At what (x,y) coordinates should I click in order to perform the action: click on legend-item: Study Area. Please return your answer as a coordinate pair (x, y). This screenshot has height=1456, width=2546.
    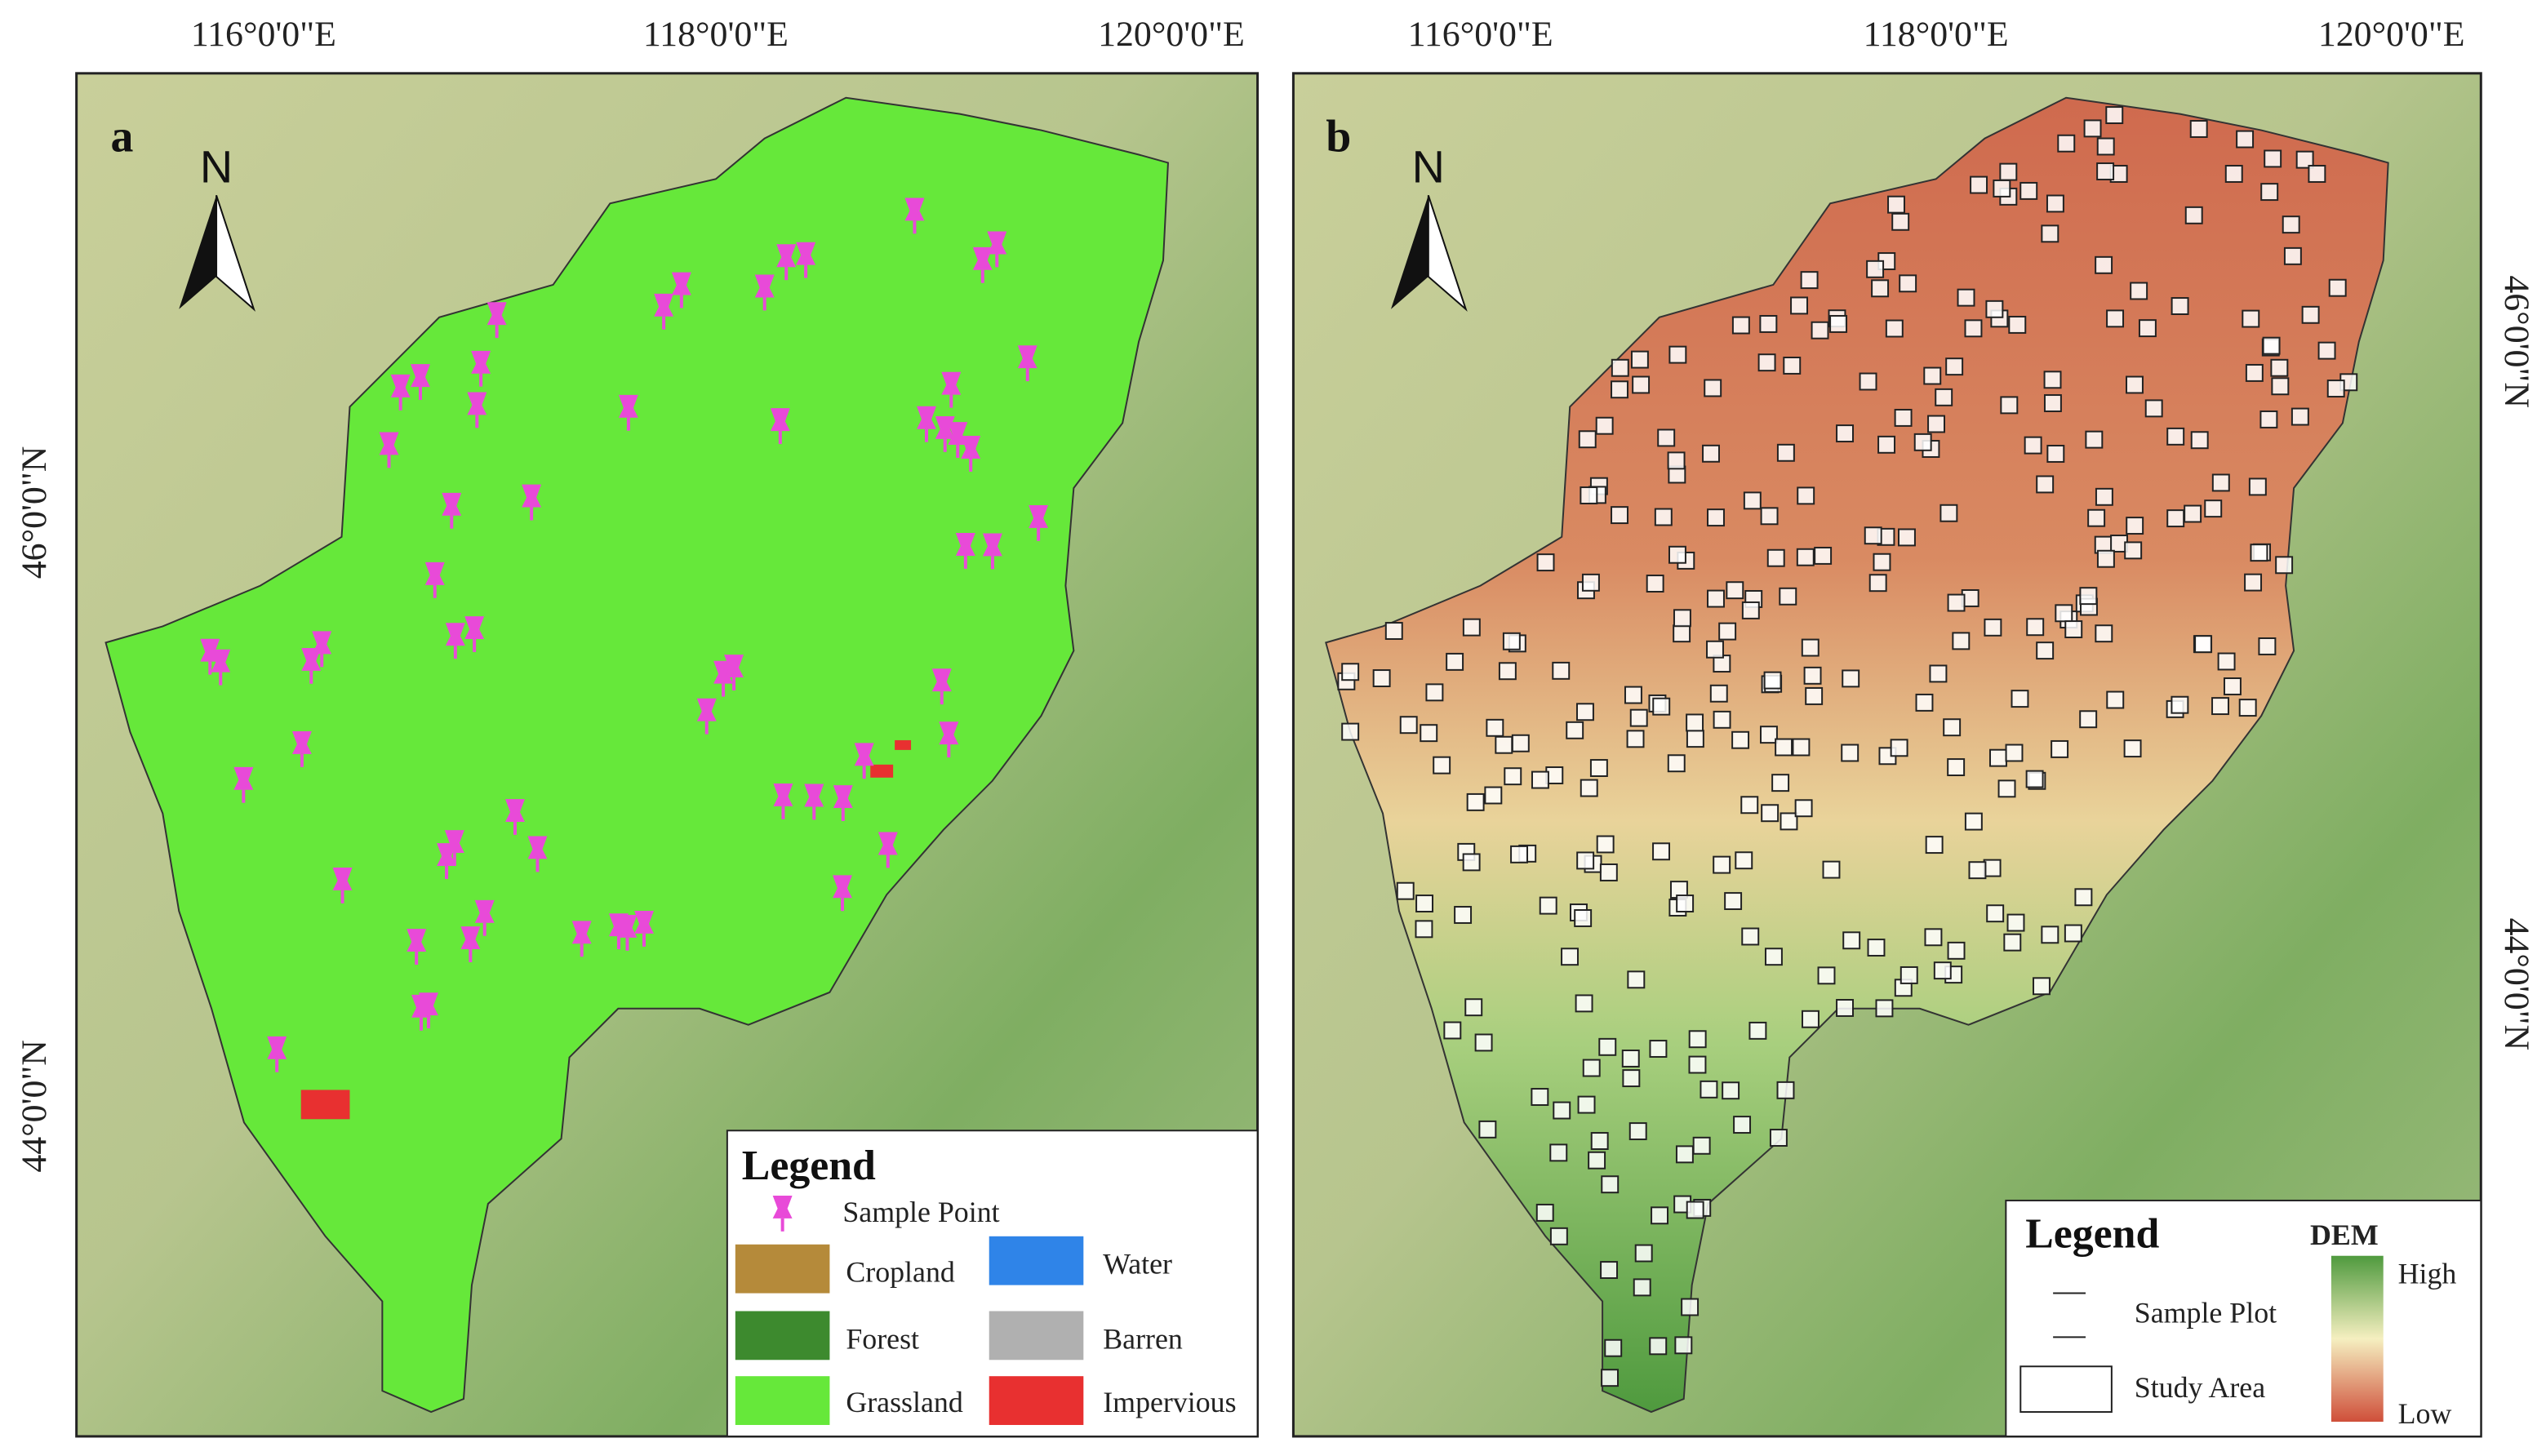
    Looking at the image, I should click on (2200, 1388).